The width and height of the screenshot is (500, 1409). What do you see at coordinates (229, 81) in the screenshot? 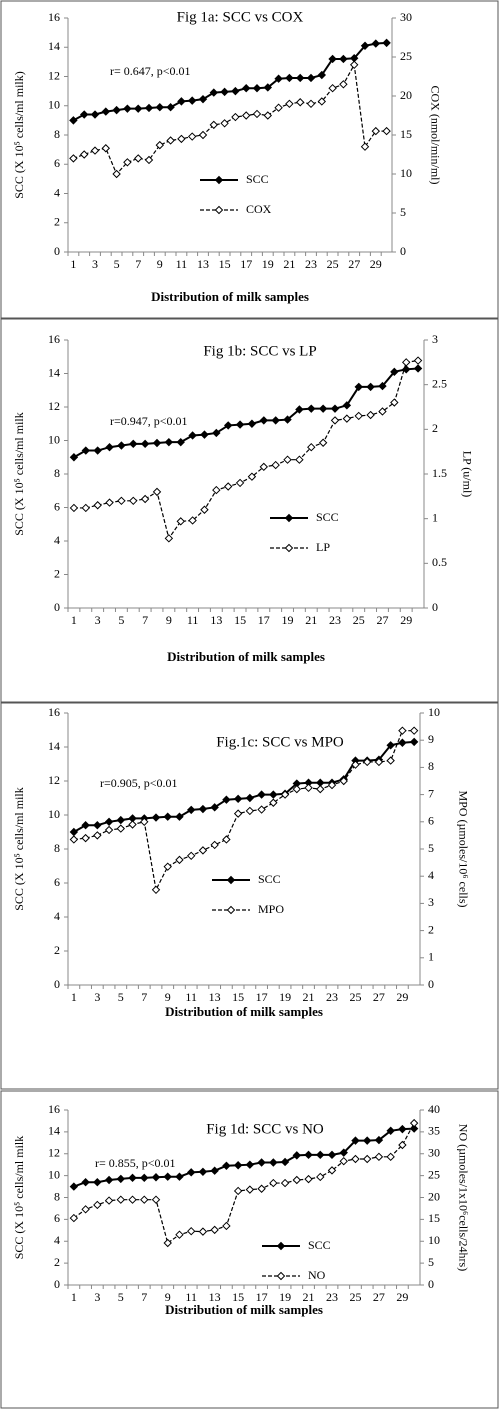
I see `series-line` at bounding box center [229, 81].